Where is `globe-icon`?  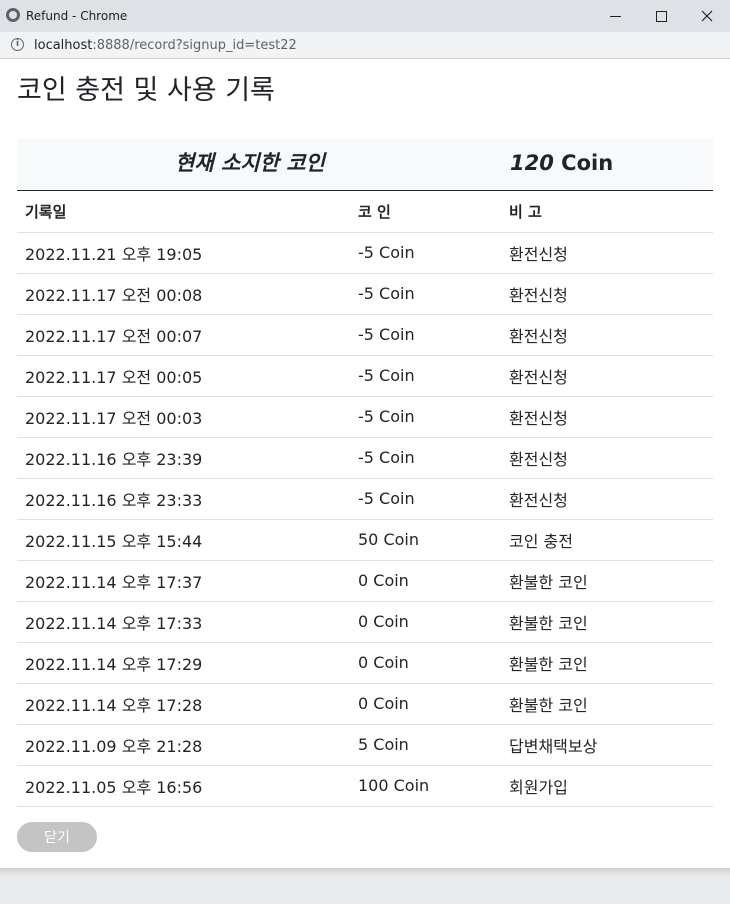
globe-icon is located at coordinates (13, 15).